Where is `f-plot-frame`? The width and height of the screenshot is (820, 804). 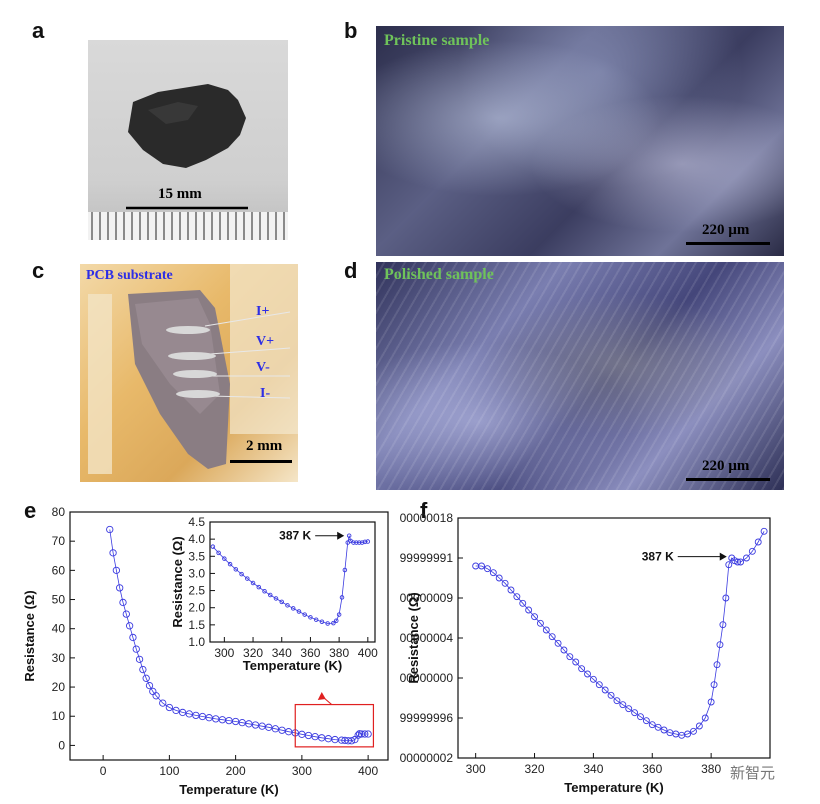 f-plot-frame is located at coordinates (614, 638).